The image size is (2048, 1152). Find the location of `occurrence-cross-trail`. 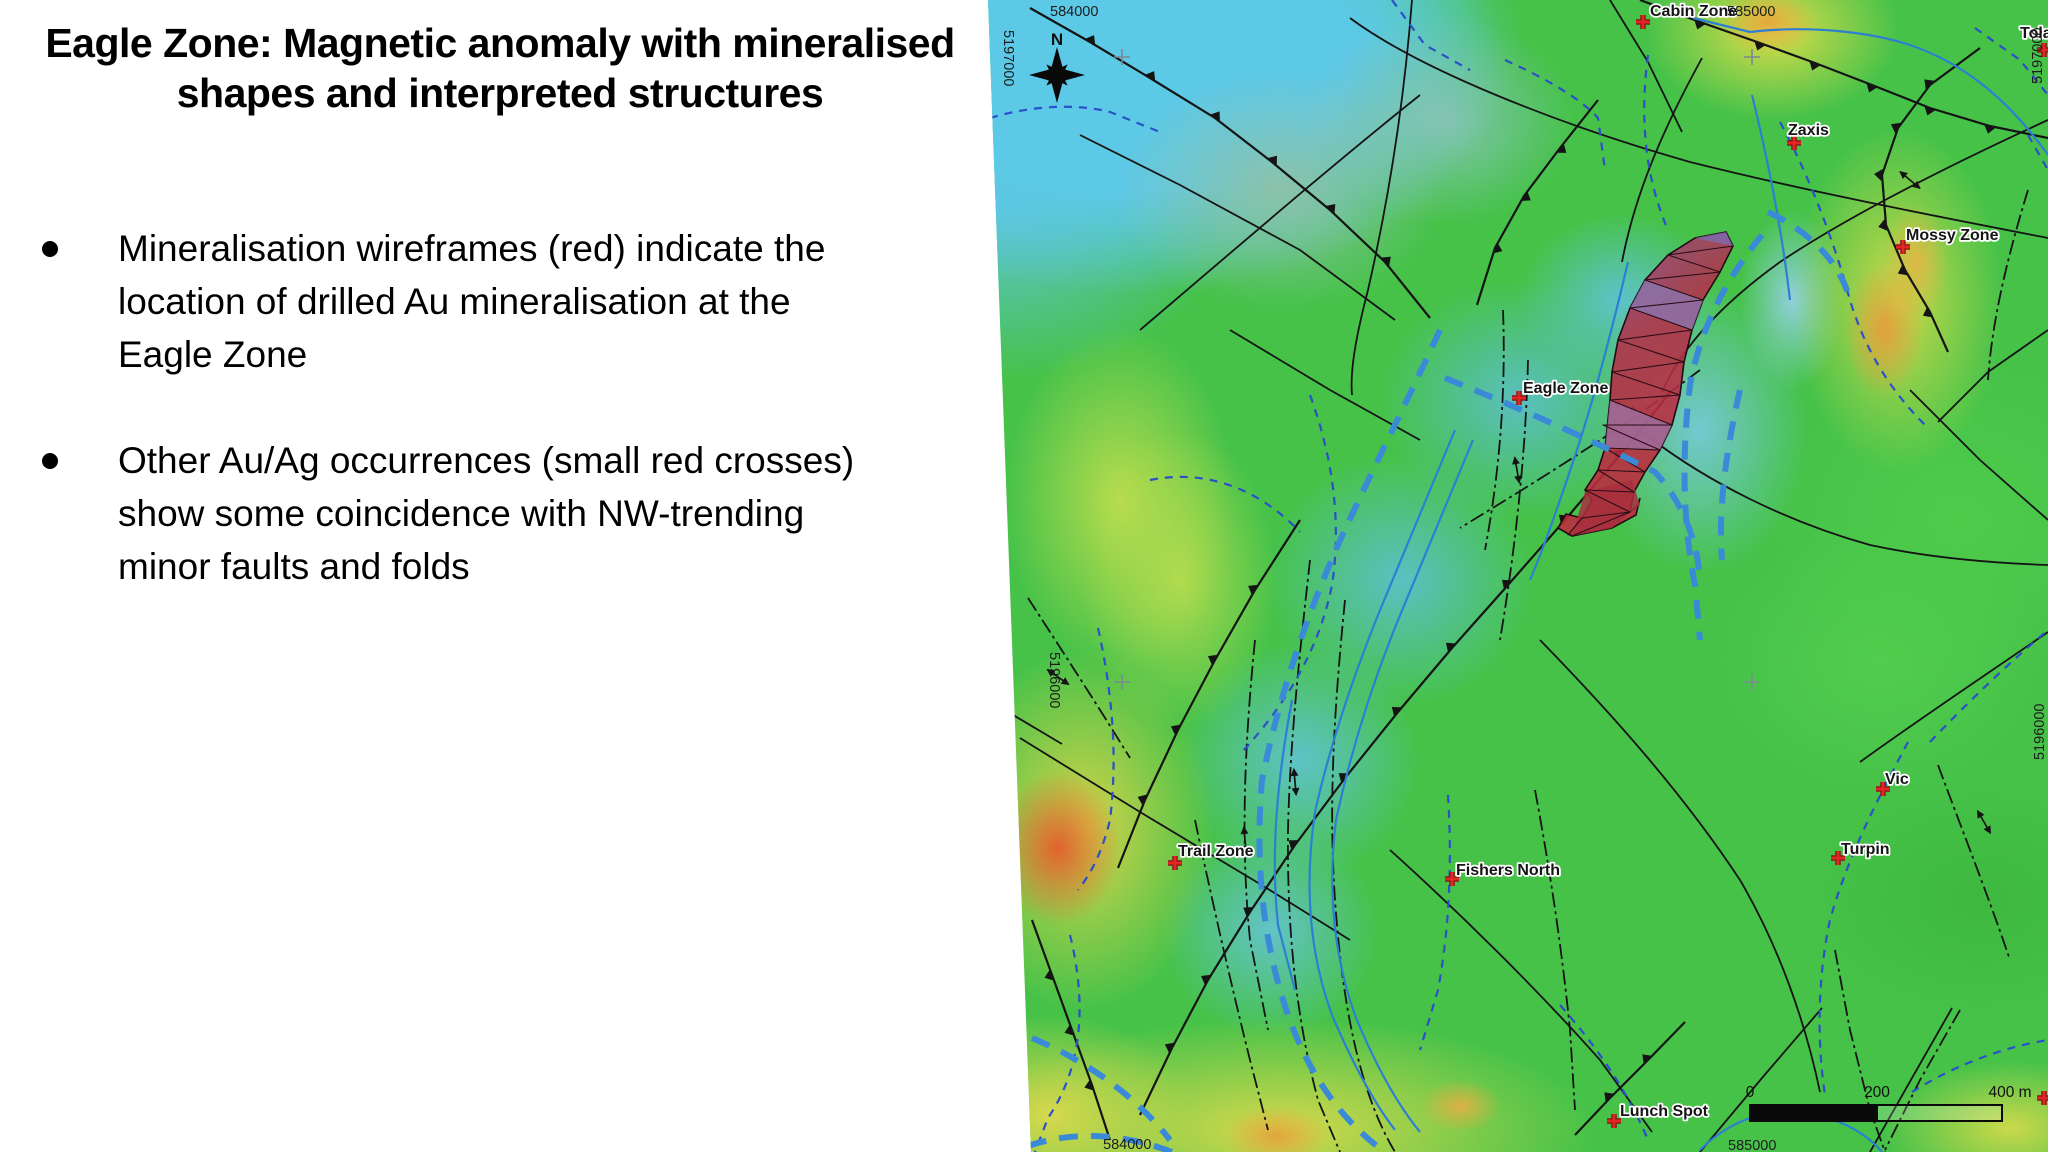

occurrence-cross-trail is located at coordinates (1175, 863).